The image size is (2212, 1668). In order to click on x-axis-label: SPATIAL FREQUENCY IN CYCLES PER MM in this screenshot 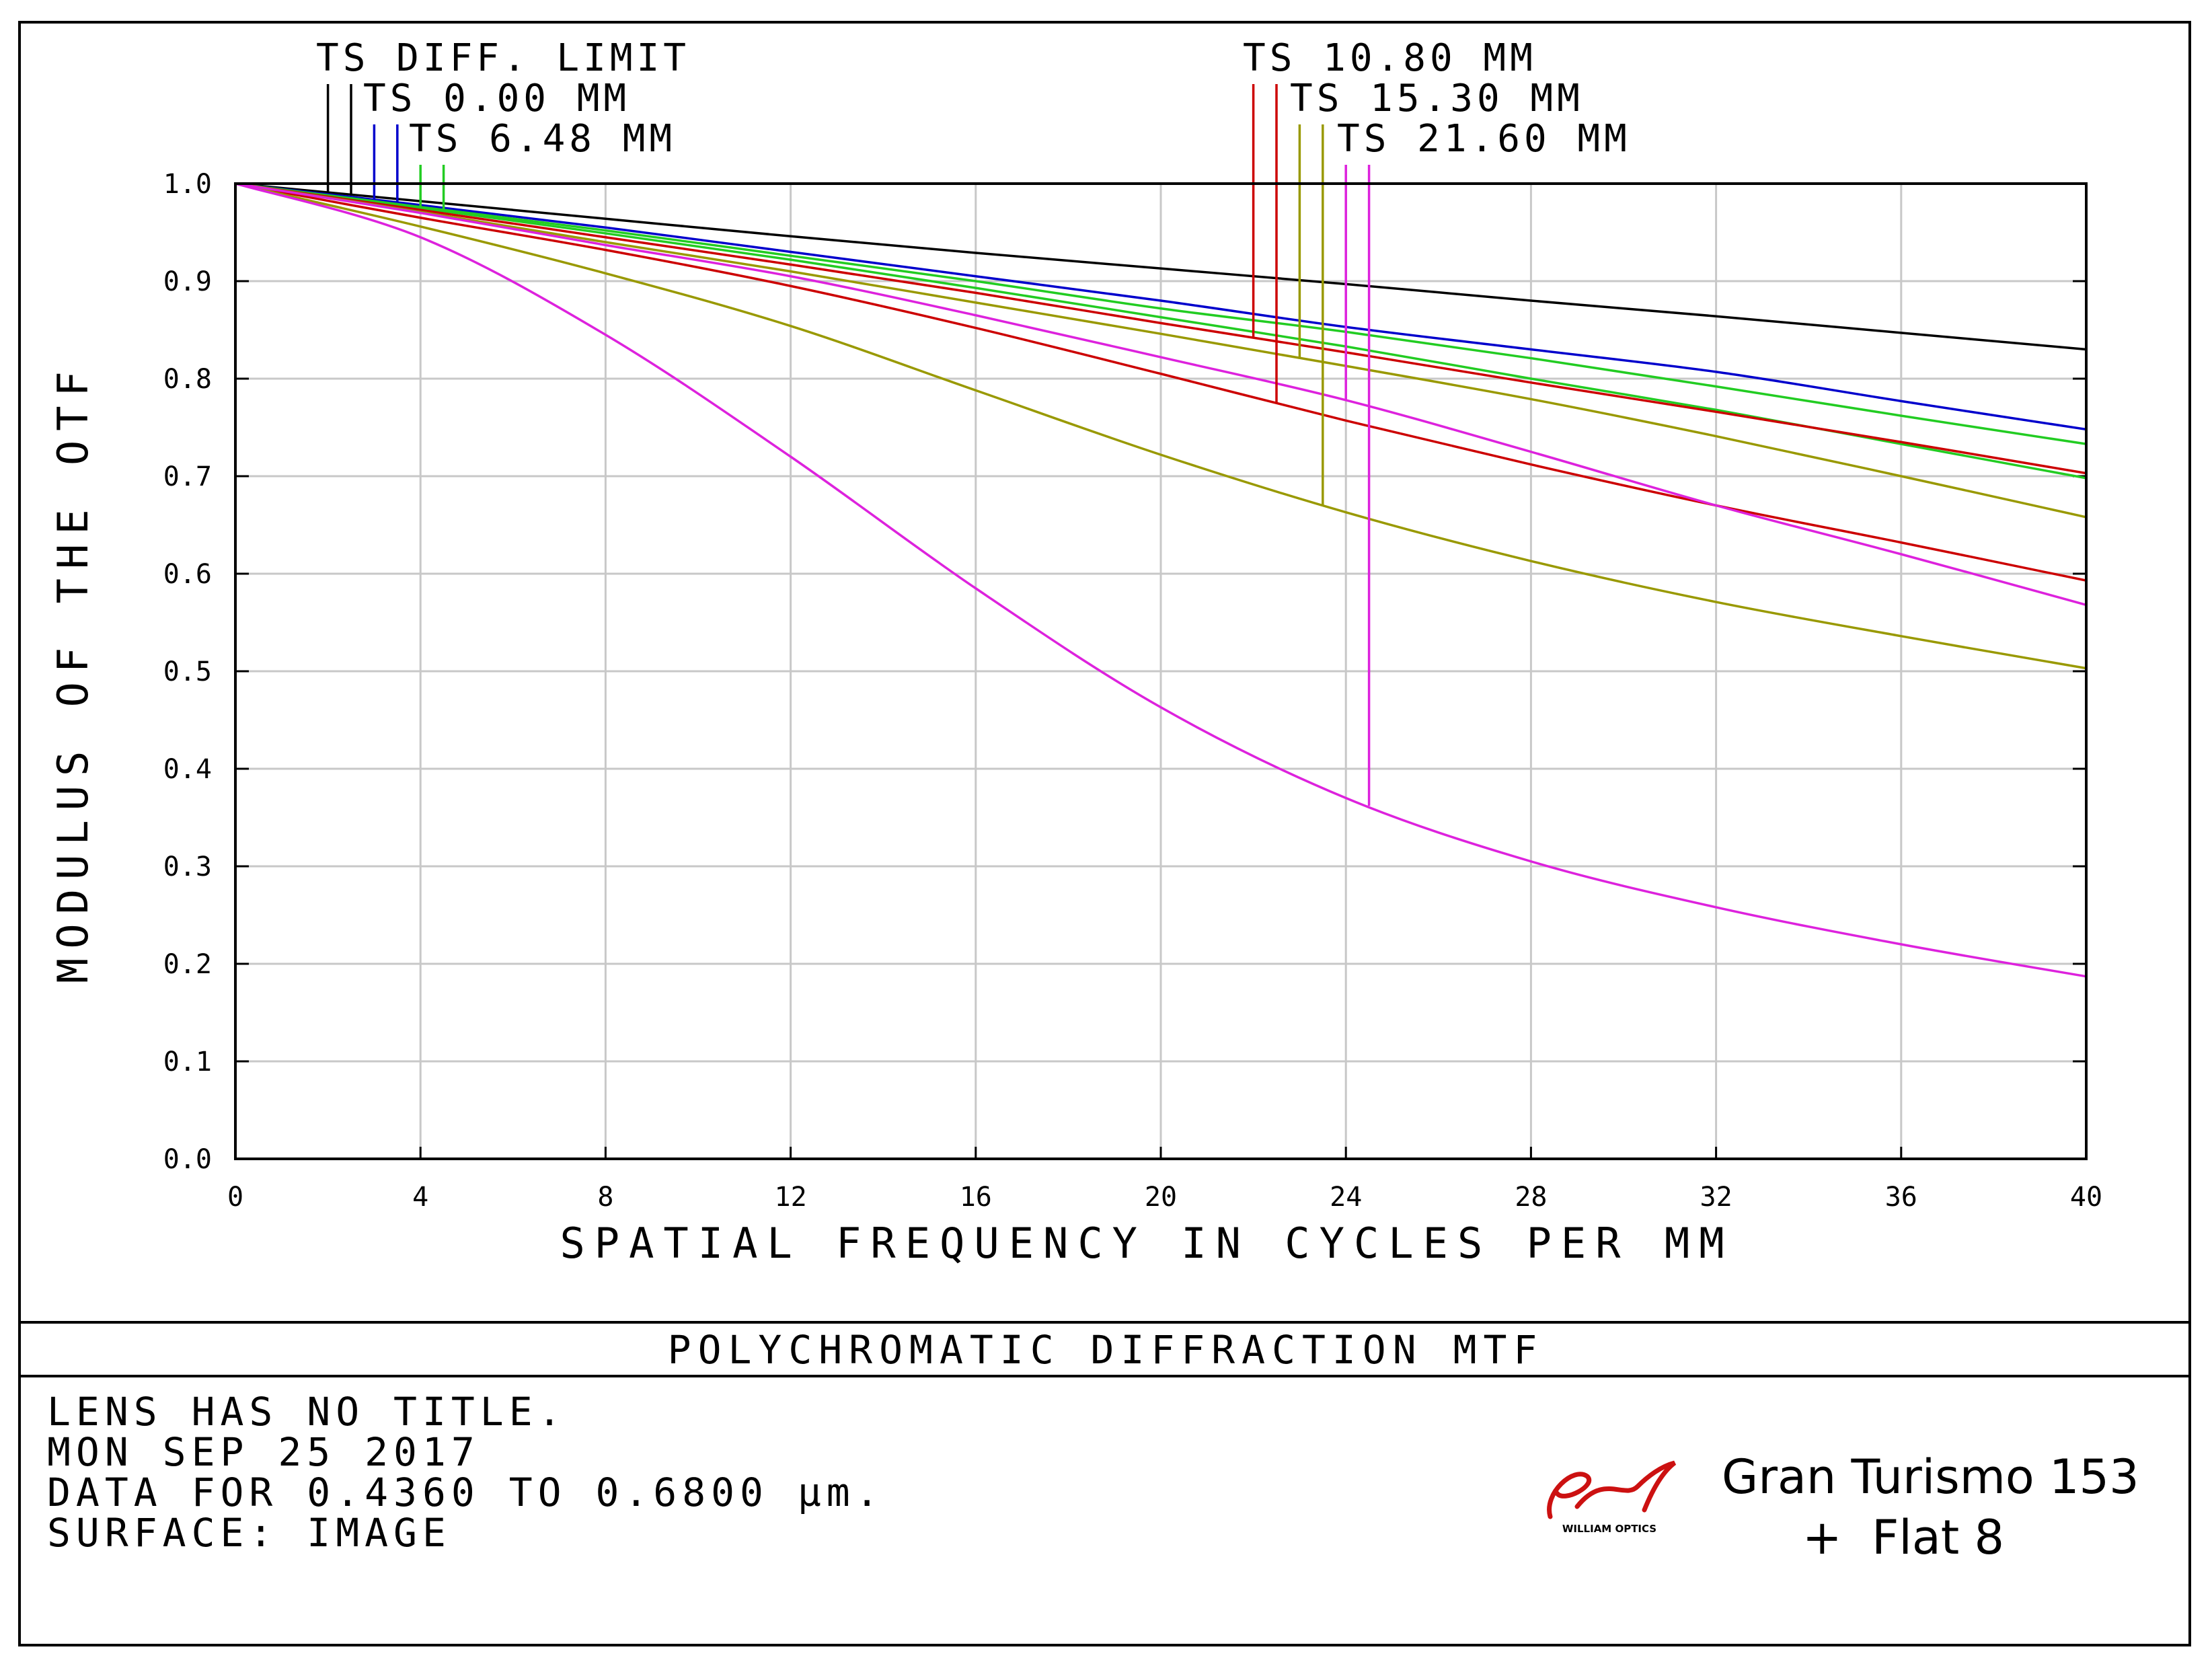, I will do `click(1146, 1244)`.